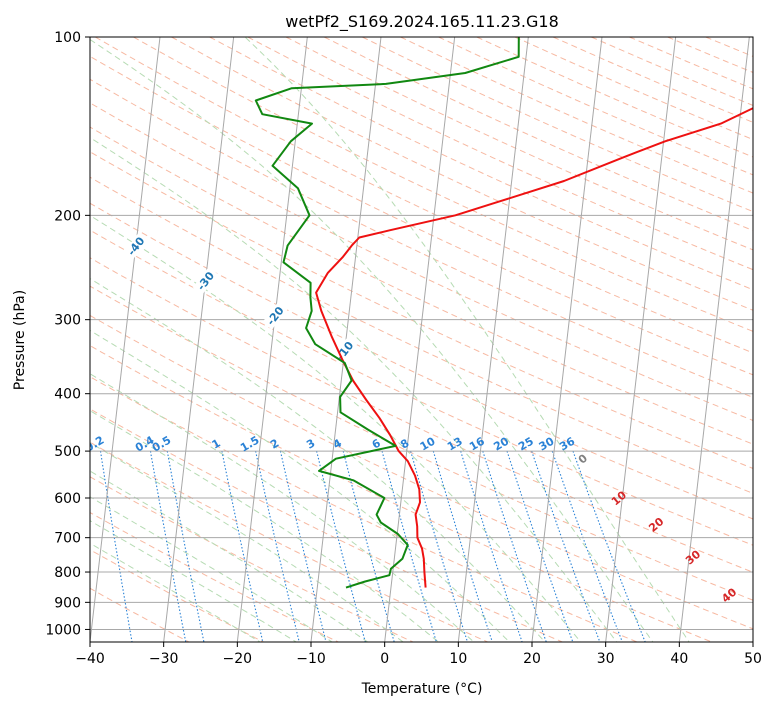 The image size is (775, 708). Describe the element at coordinates (67, 499) in the screenshot. I see `y-tick-label: 600` at that location.